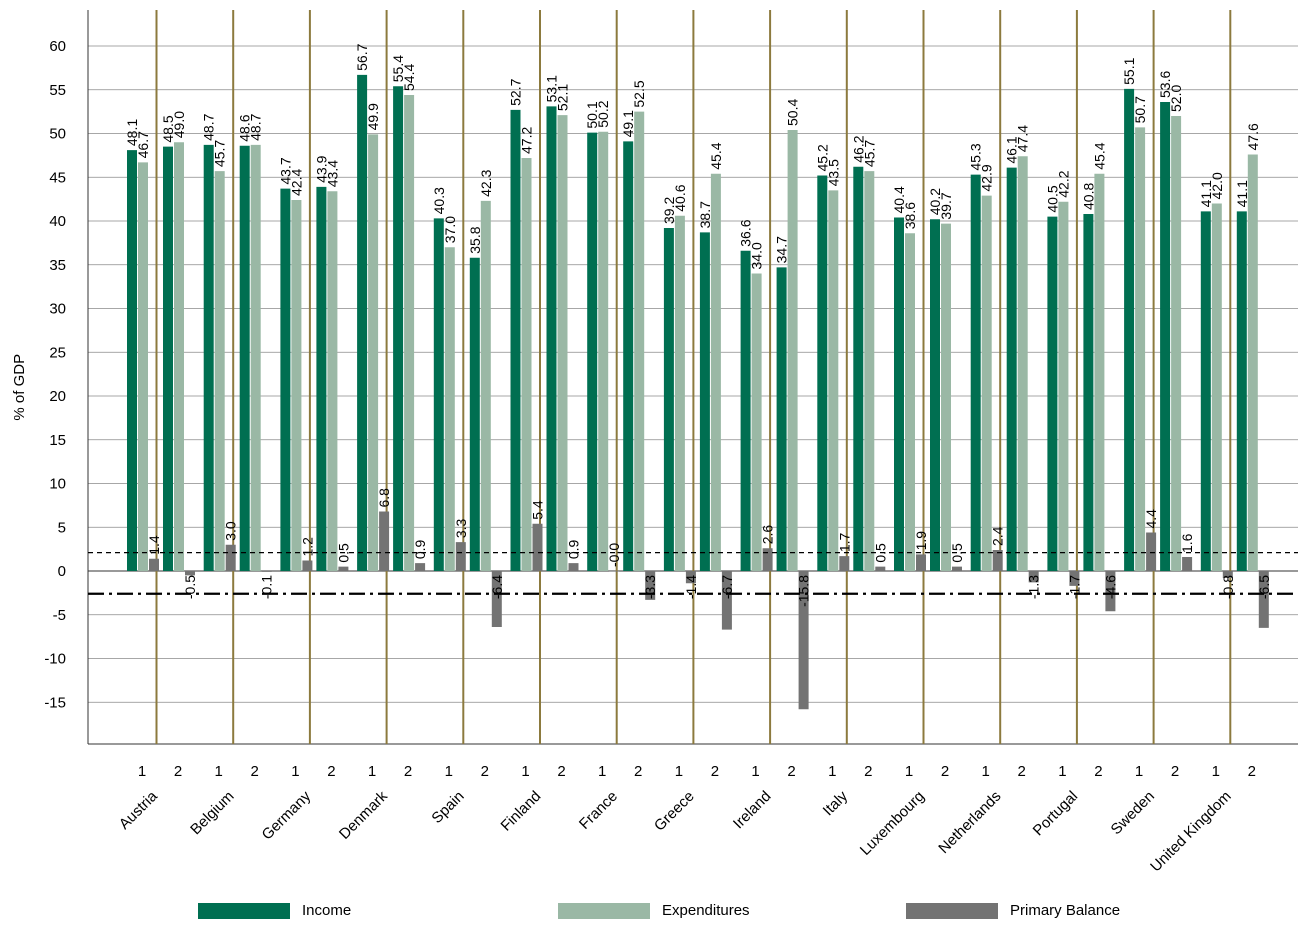 The image size is (1300, 926). I want to click on y-tick-label: 50, so click(57, 134).